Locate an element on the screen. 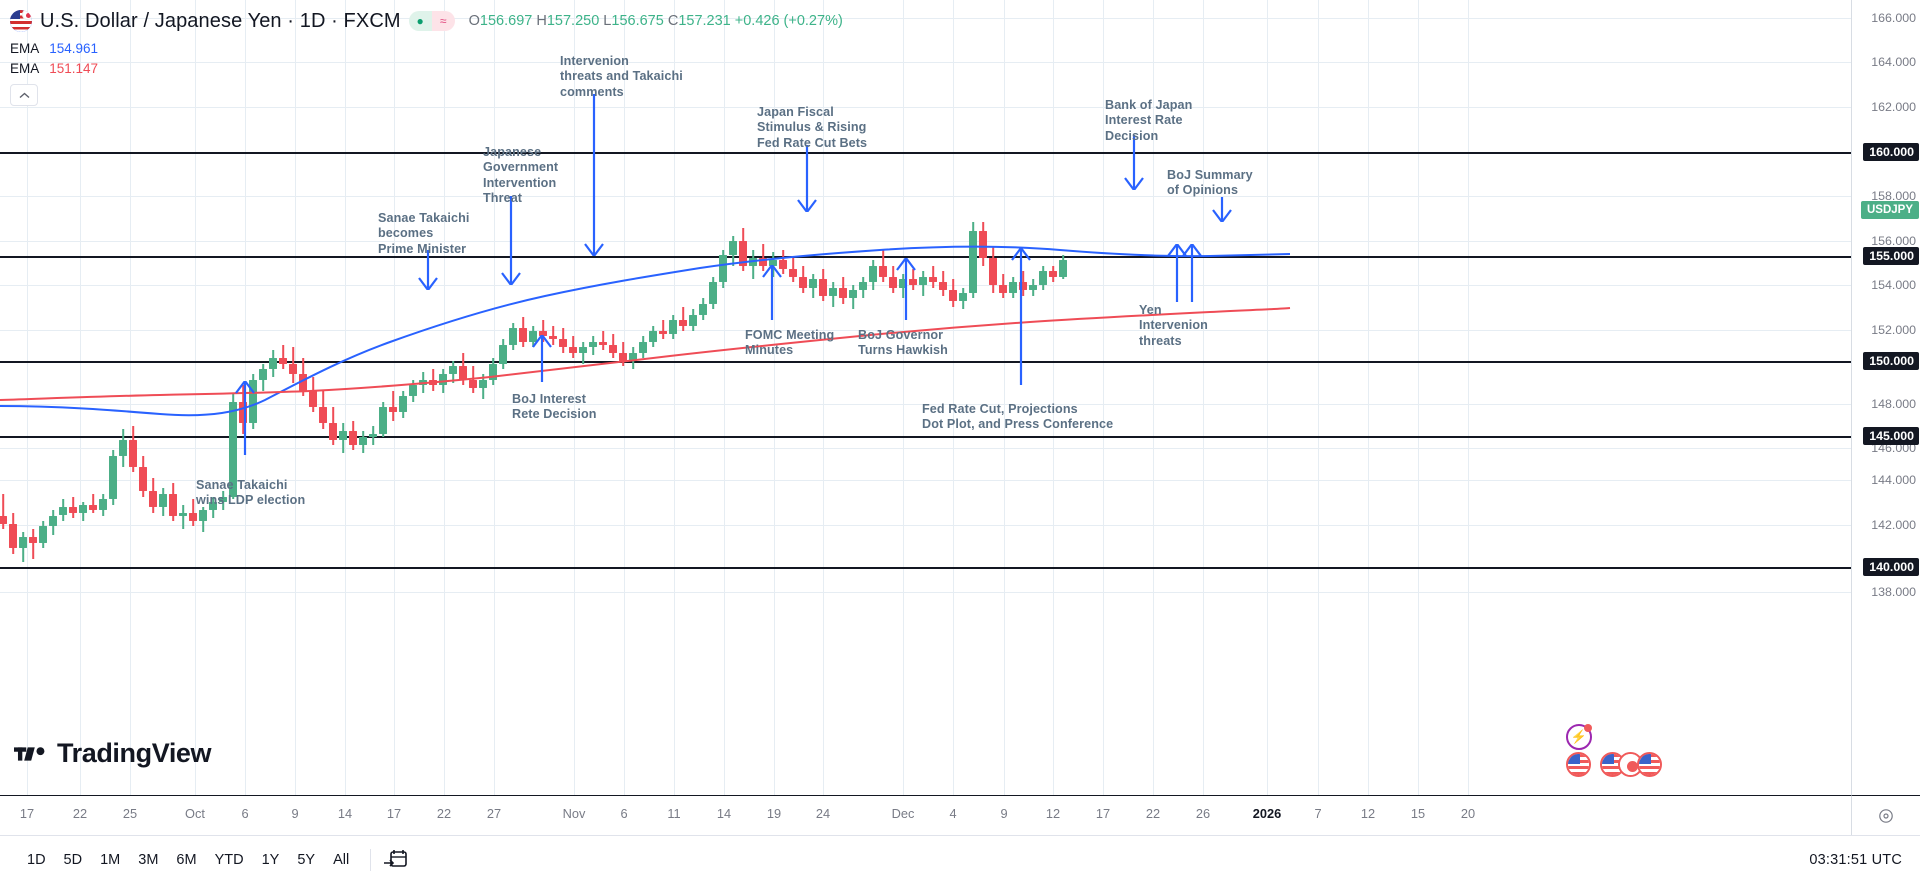  price-tick-highlighted: 140.000 is located at coordinates (1891, 567).